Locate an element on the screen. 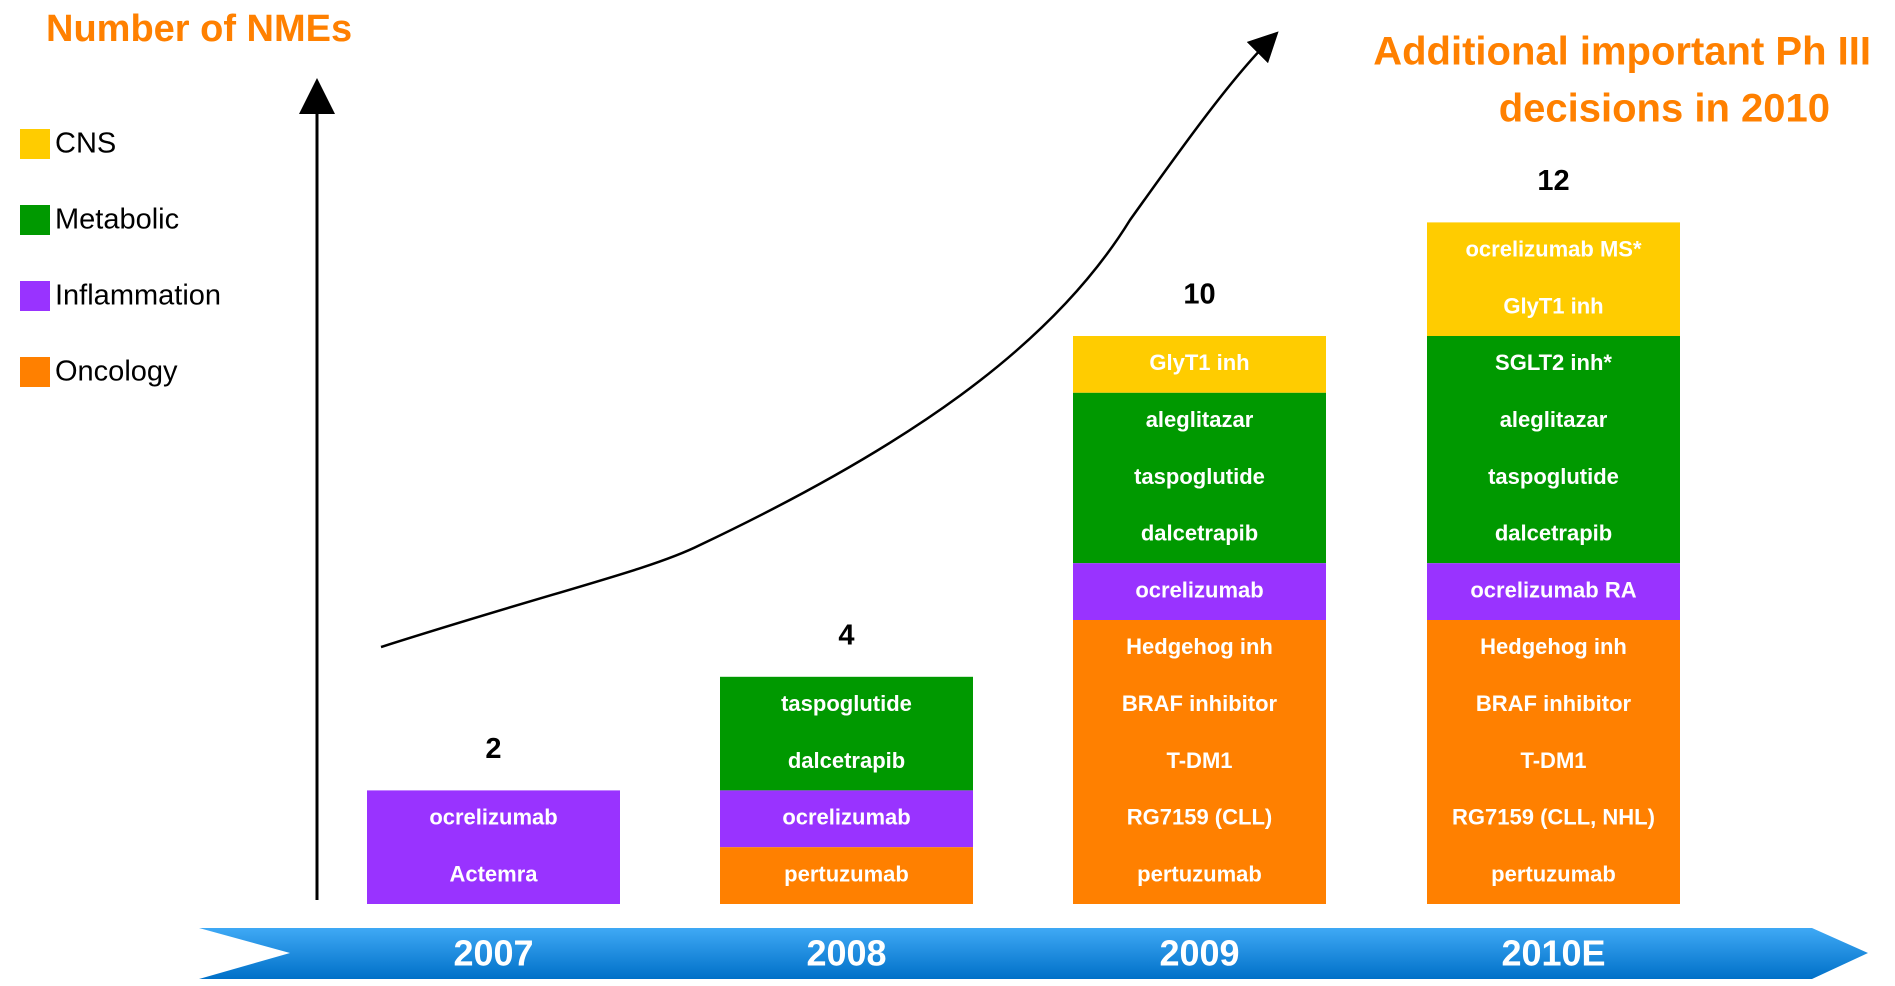  column-total: 12 is located at coordinates (1553, 181).